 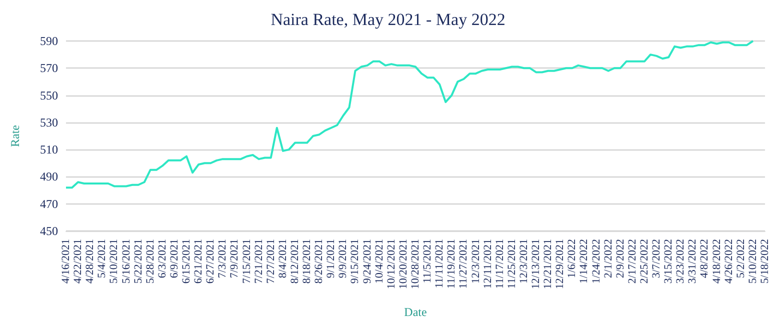 What do you see at coordinates (126, 261) in the screenshot?
I see `x-tick-label: 5/16/2021` at bounding box center [126, 261].